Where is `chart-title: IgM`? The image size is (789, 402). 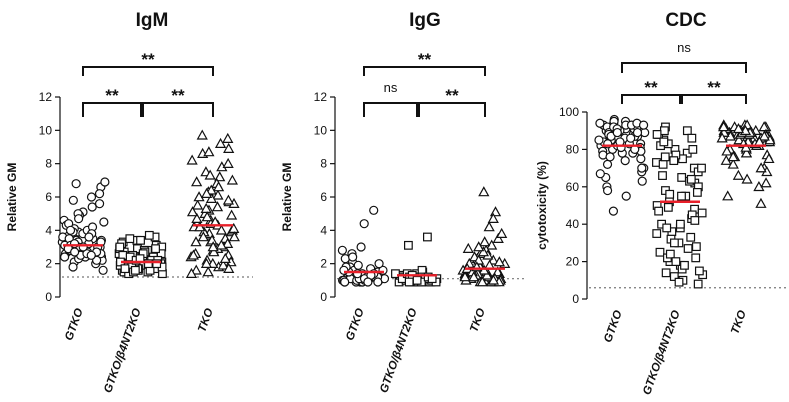
chart-title: IgM is located at coordinates (152, 20).